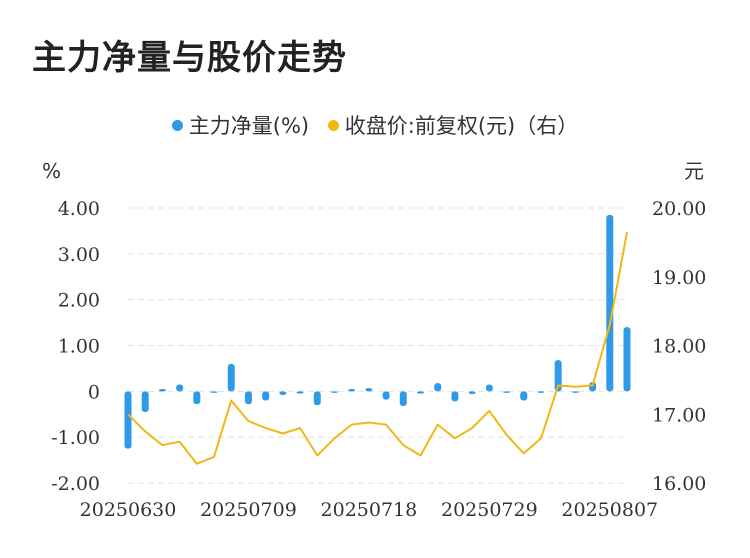 This screenshot has height=558, width=750. I want to click on y-left-tick-label: -1.00, so click(75, 438).